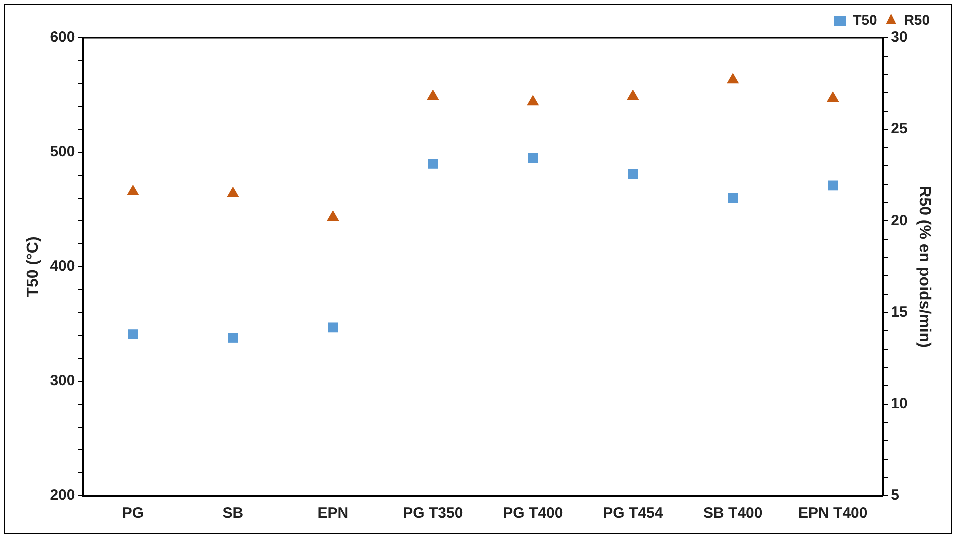  What do you see at coordinates (533, 513) in the screenshot?
I see `x-tick-label: PG T400` at bounding box center [533, 513].